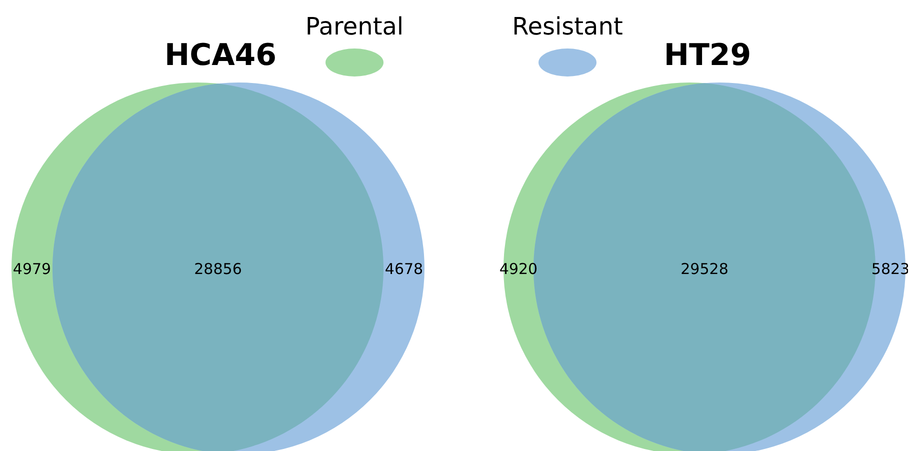 This screenshot has width=909, height=451. What do you see at coordinates (404, 269) in the screenshot?
I see `data-label: 4678` at bounding box center [404, 269].